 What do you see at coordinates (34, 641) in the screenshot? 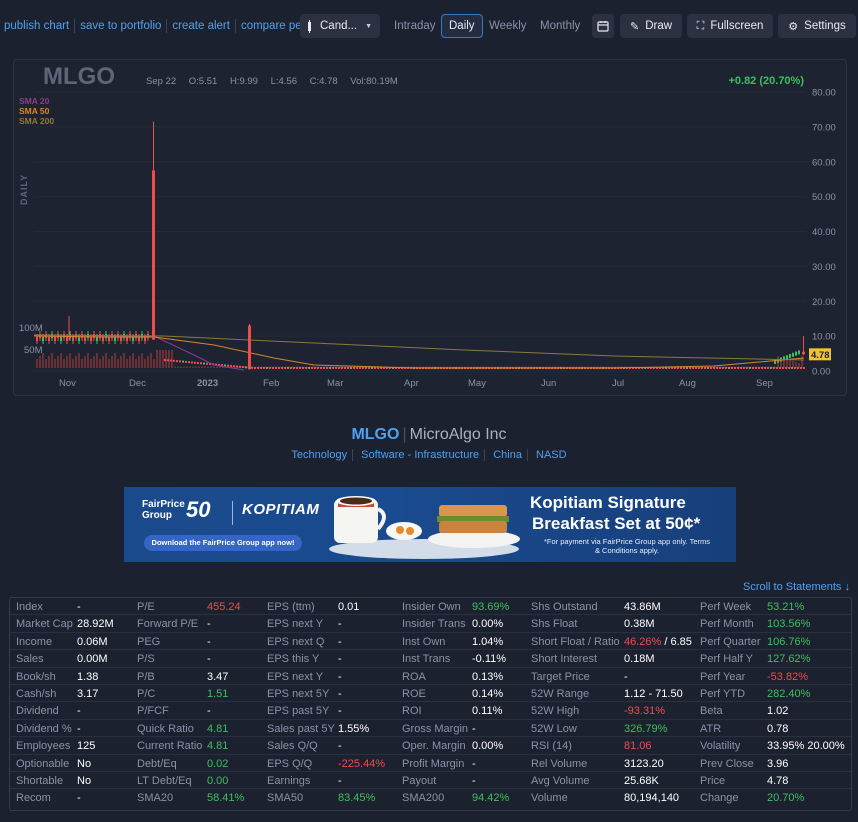
I see `stat-label-income: Income` at bounding box center [34, 641].